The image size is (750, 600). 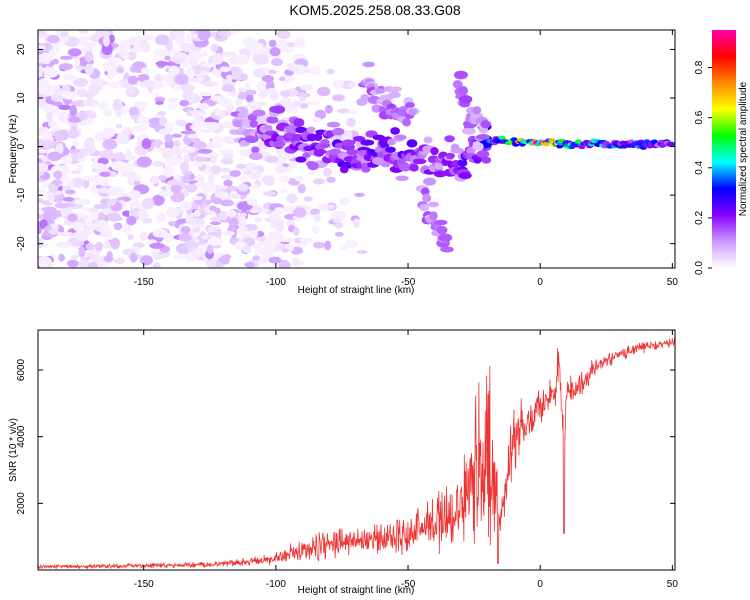 I want to click on colorbar-tick-label-3: 0.6, so click(x=699, y=117).